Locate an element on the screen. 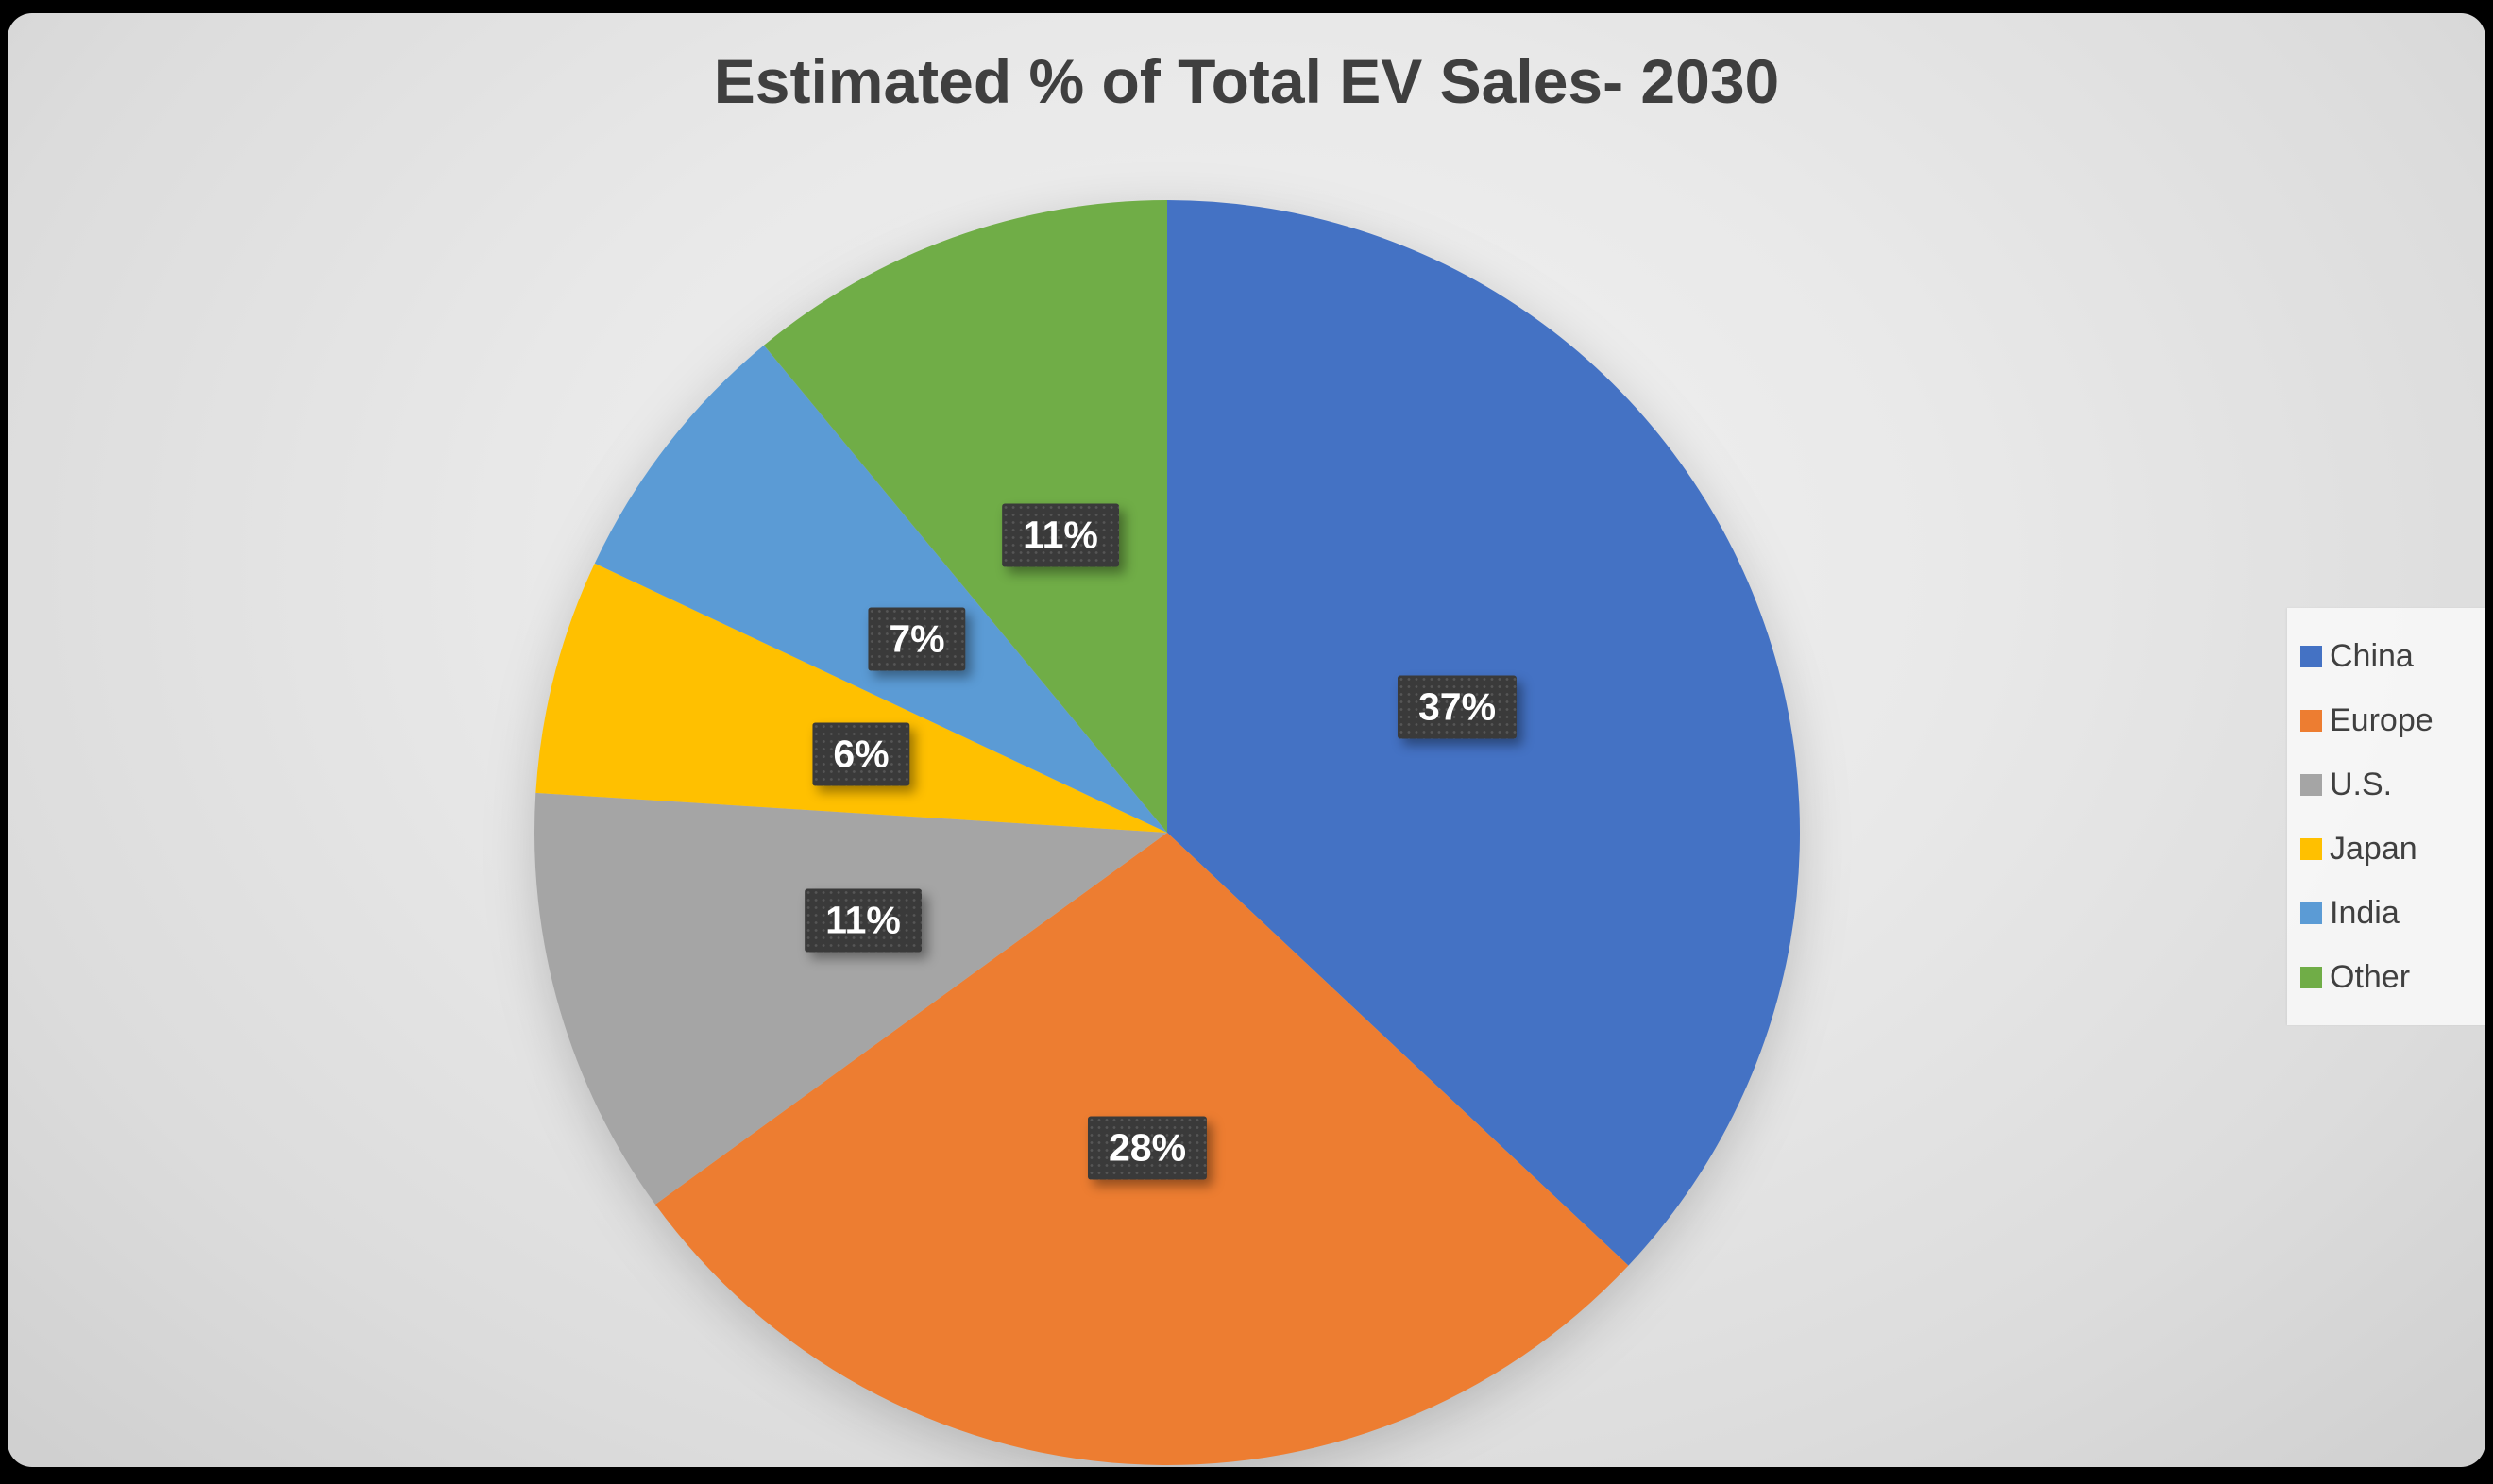 This screenshot has height=1484, width=2493. legend-label-u-s: U.S. is located at coordinates (2361, 784).